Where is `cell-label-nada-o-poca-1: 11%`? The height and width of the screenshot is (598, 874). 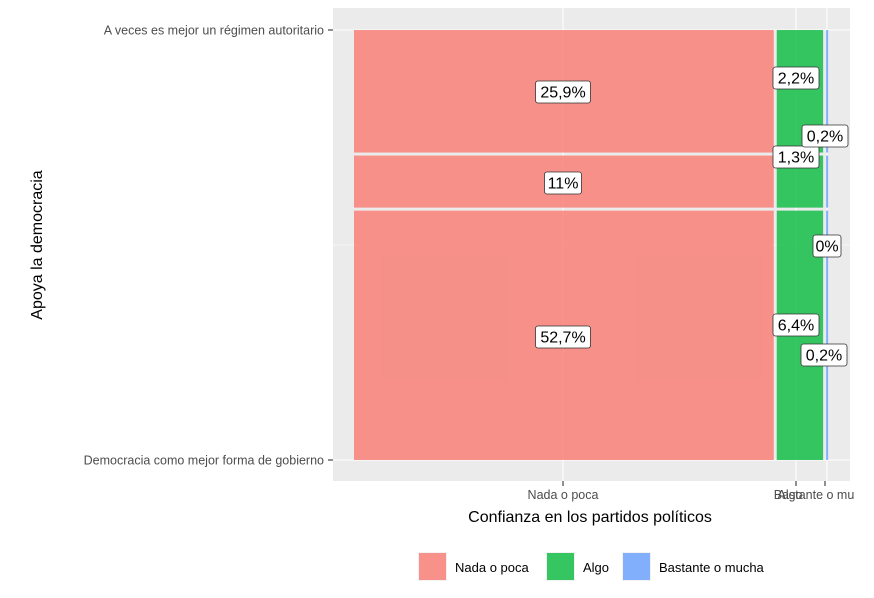
cell-label-nada-o-poca-1: 11% is located at coordinates (563, 183).